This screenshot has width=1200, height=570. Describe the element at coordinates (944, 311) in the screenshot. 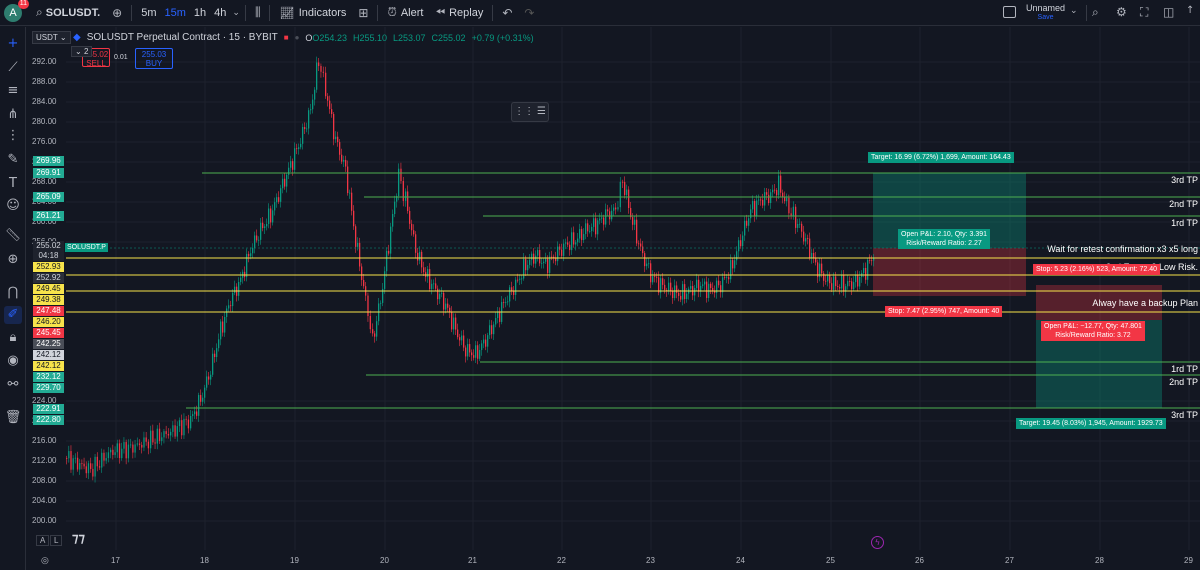

I see `short-stop-label: Stop: 7.47 (2.95%) 747, Amount: 40` at that location.